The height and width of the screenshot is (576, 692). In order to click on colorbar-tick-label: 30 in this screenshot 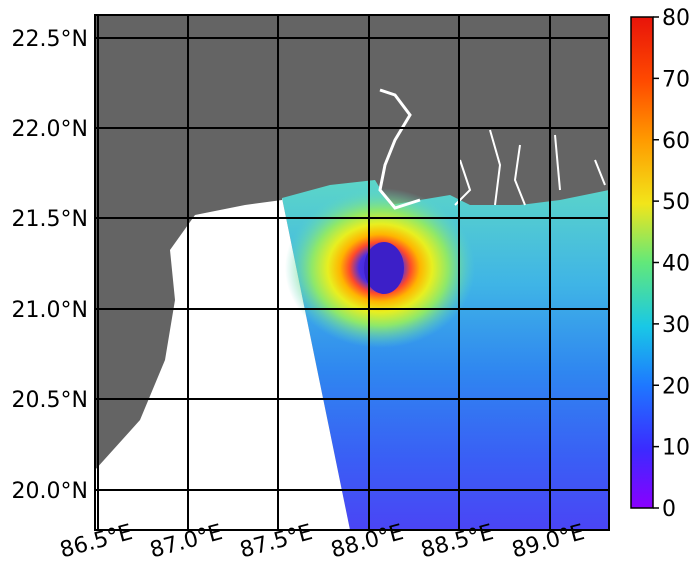, I will do `click(676, 325)`.